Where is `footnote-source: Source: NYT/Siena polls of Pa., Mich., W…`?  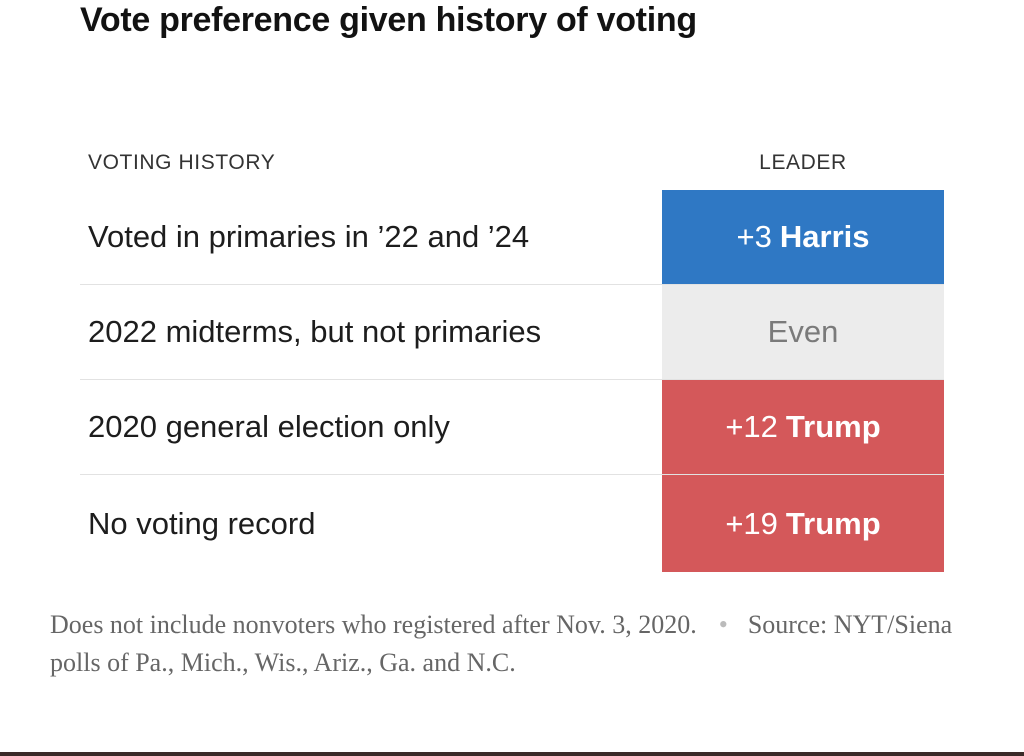 footnote-source: Source: NYT/Siena polls of Pa., Mich., W… is located at coordinates (501, 643).